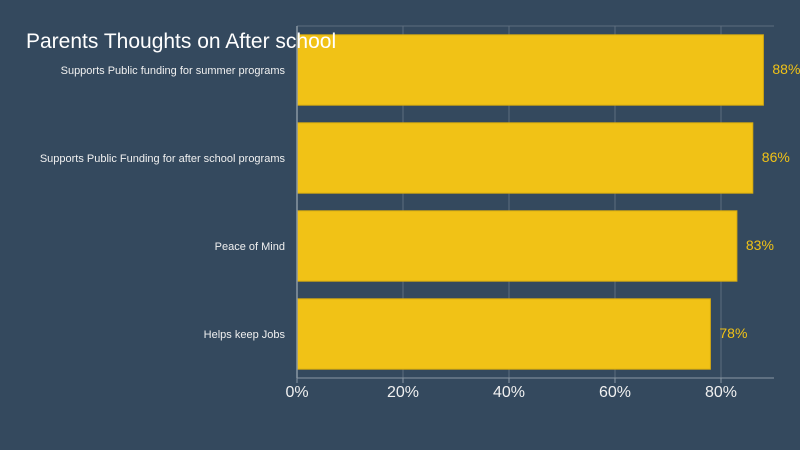 This screenshot has height=450, width=800. What do you see at coordinates (615, 392) in the screenshot?
I see `x-tick-label-3: 60%` at bounding box center [615, 392].